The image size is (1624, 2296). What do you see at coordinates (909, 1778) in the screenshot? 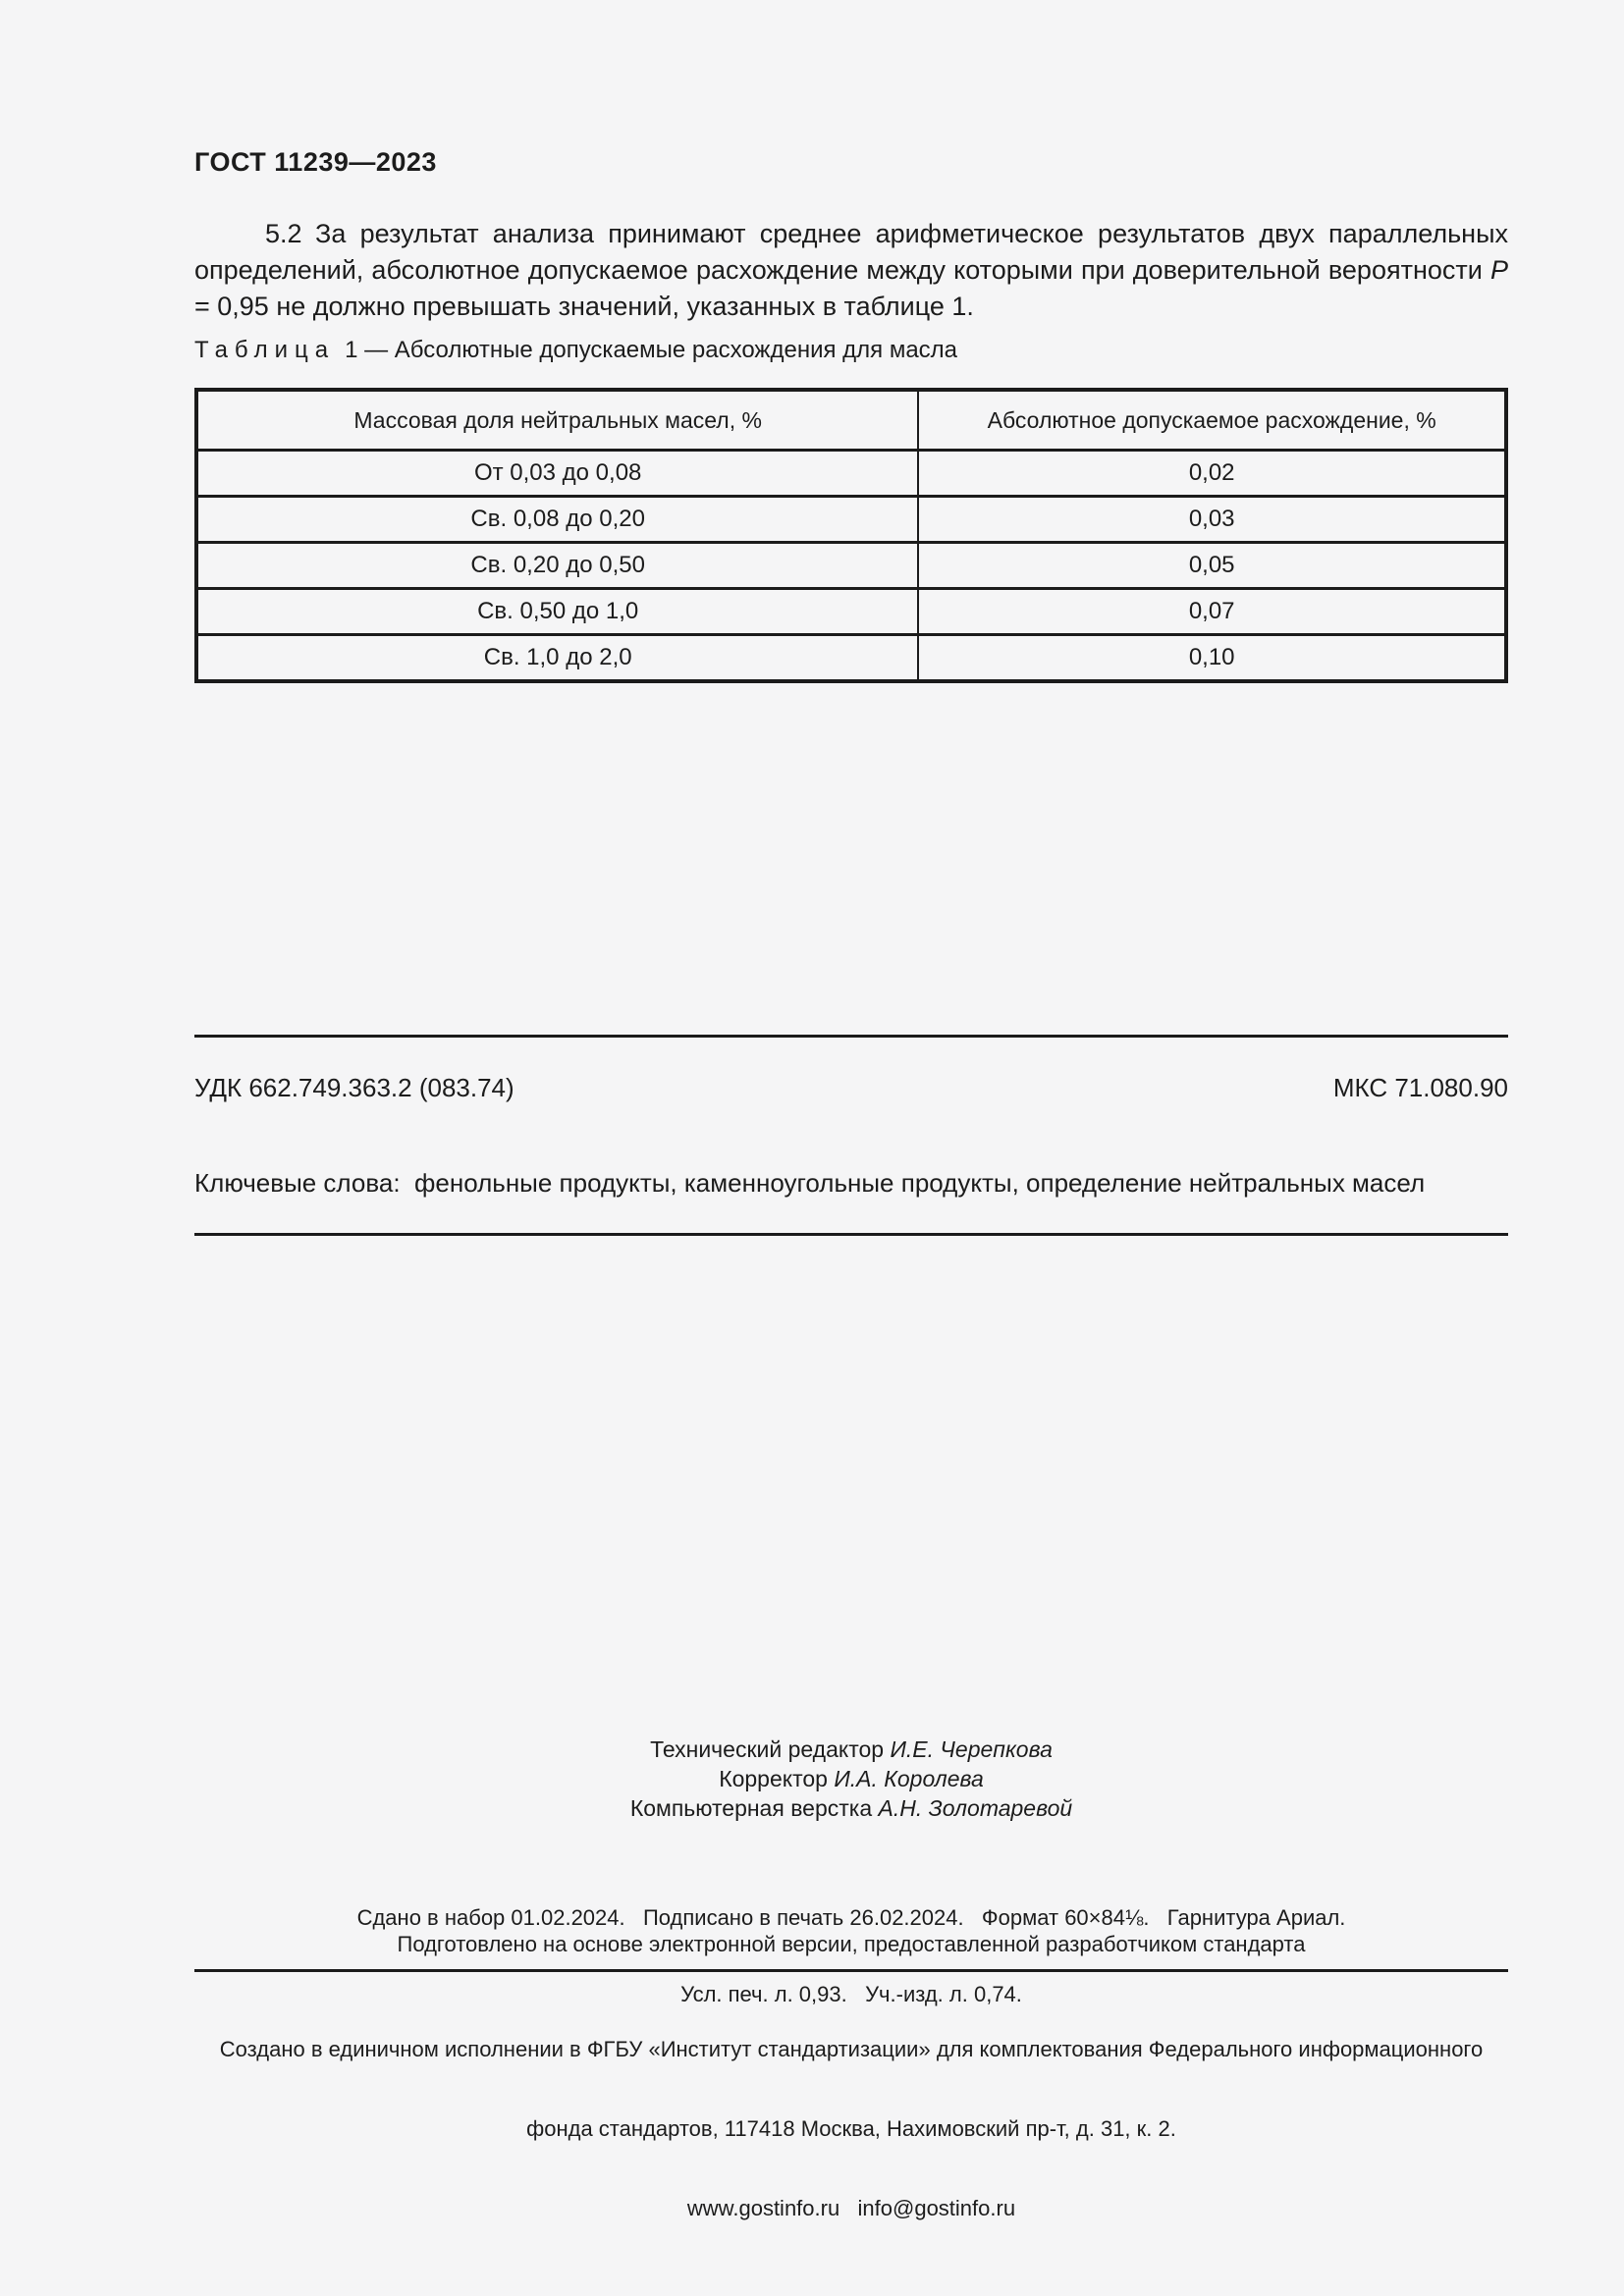
I see `credit-name: И.А. Королева` at bounding box center [909, 1778].